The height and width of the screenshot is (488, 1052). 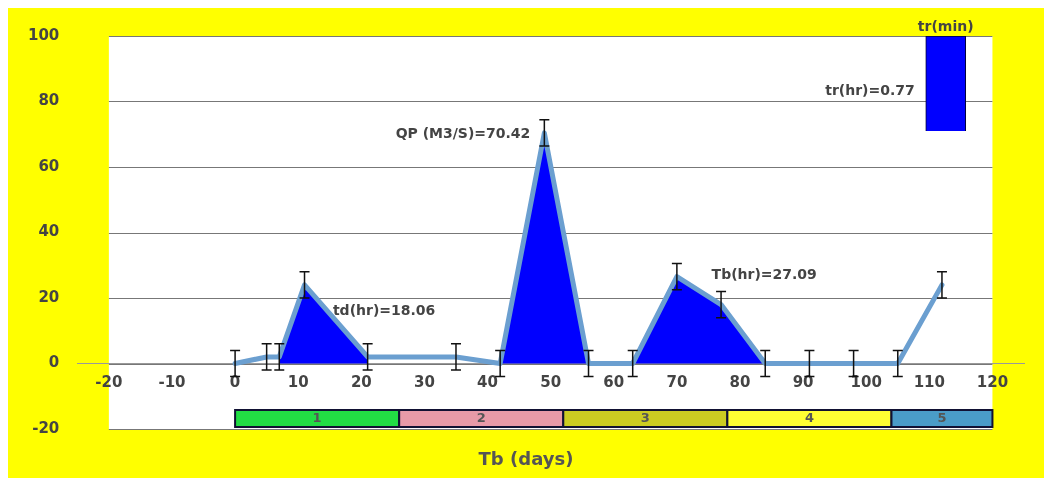 What do you see at coordinates (384, 309) in the screenshot?
I see `annotation: td(hr)=18.06` at bounding box center [384, 309].